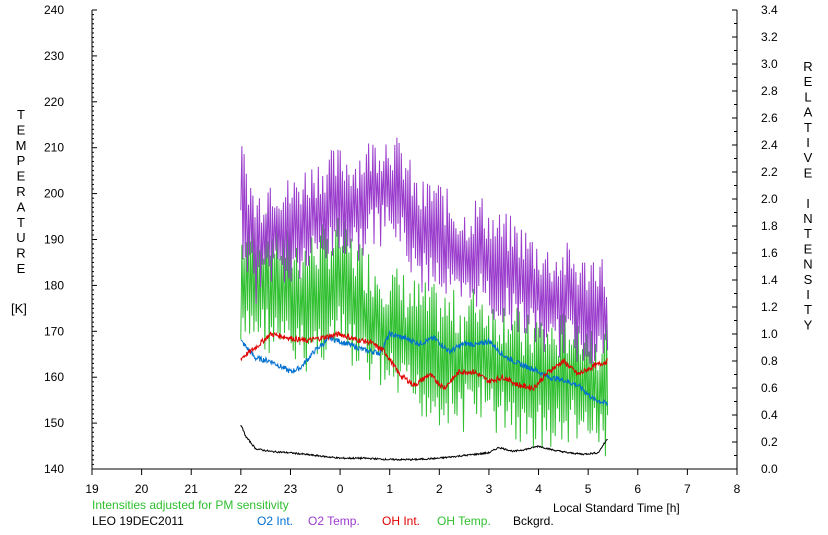 Image resolution: width=828 pixels, height=535 pixels. Describe the element at coordinates (769, 145) in the screenshot. I see `right-tick-label: 2.4` at that location.